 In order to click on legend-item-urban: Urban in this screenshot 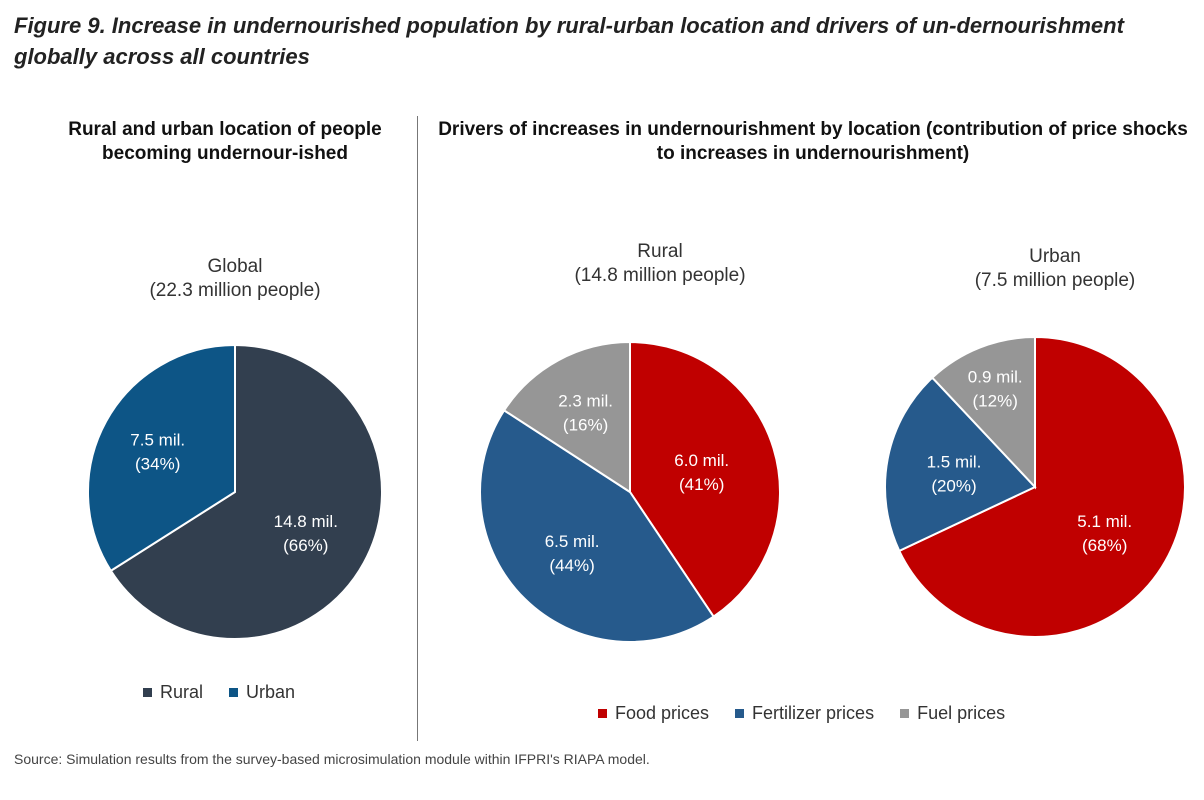, I will do `click(262, 692)`.